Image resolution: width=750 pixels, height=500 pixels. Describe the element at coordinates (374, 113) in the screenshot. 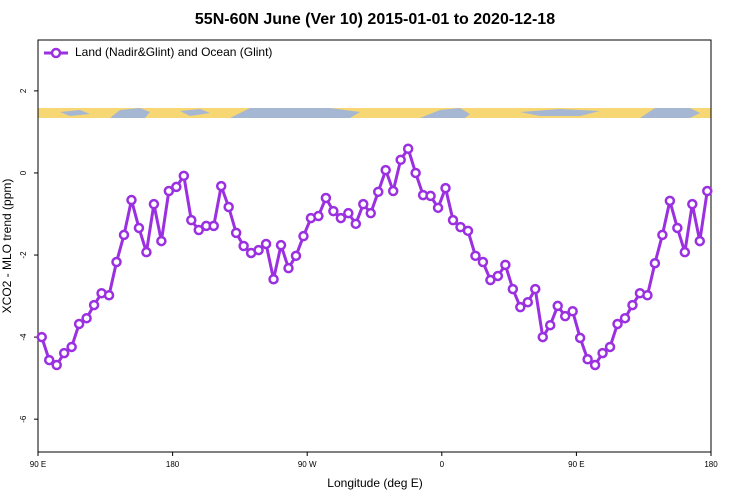

I see `map-strip` at that location.